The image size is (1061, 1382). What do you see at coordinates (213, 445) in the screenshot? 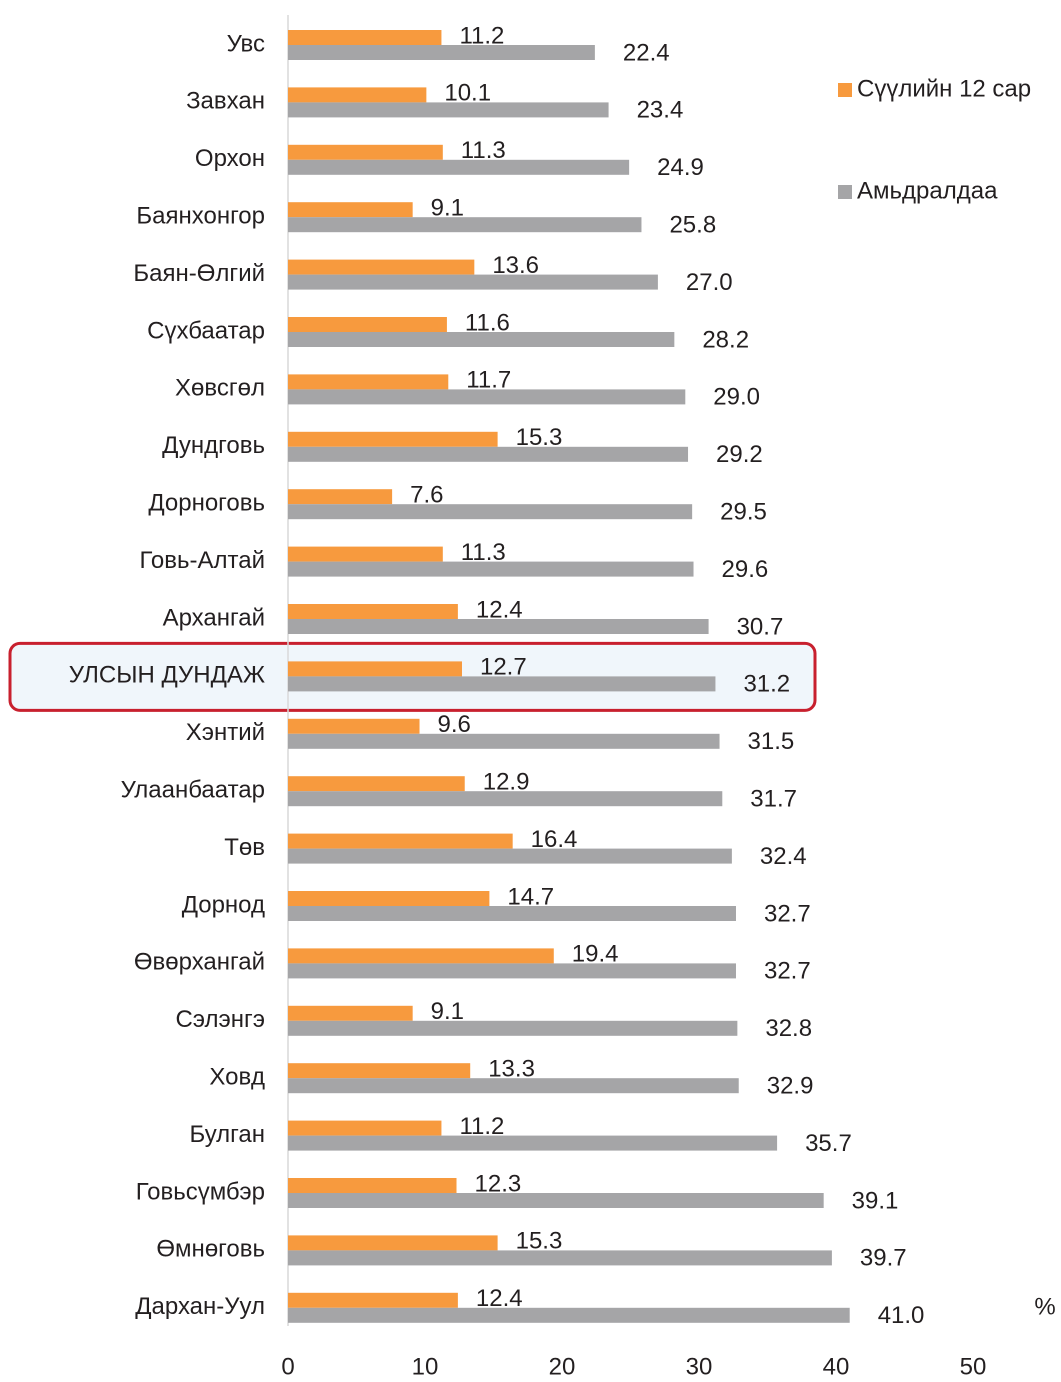
I see `y-tick-label: Дундговь` at bounding box center [213, 445].